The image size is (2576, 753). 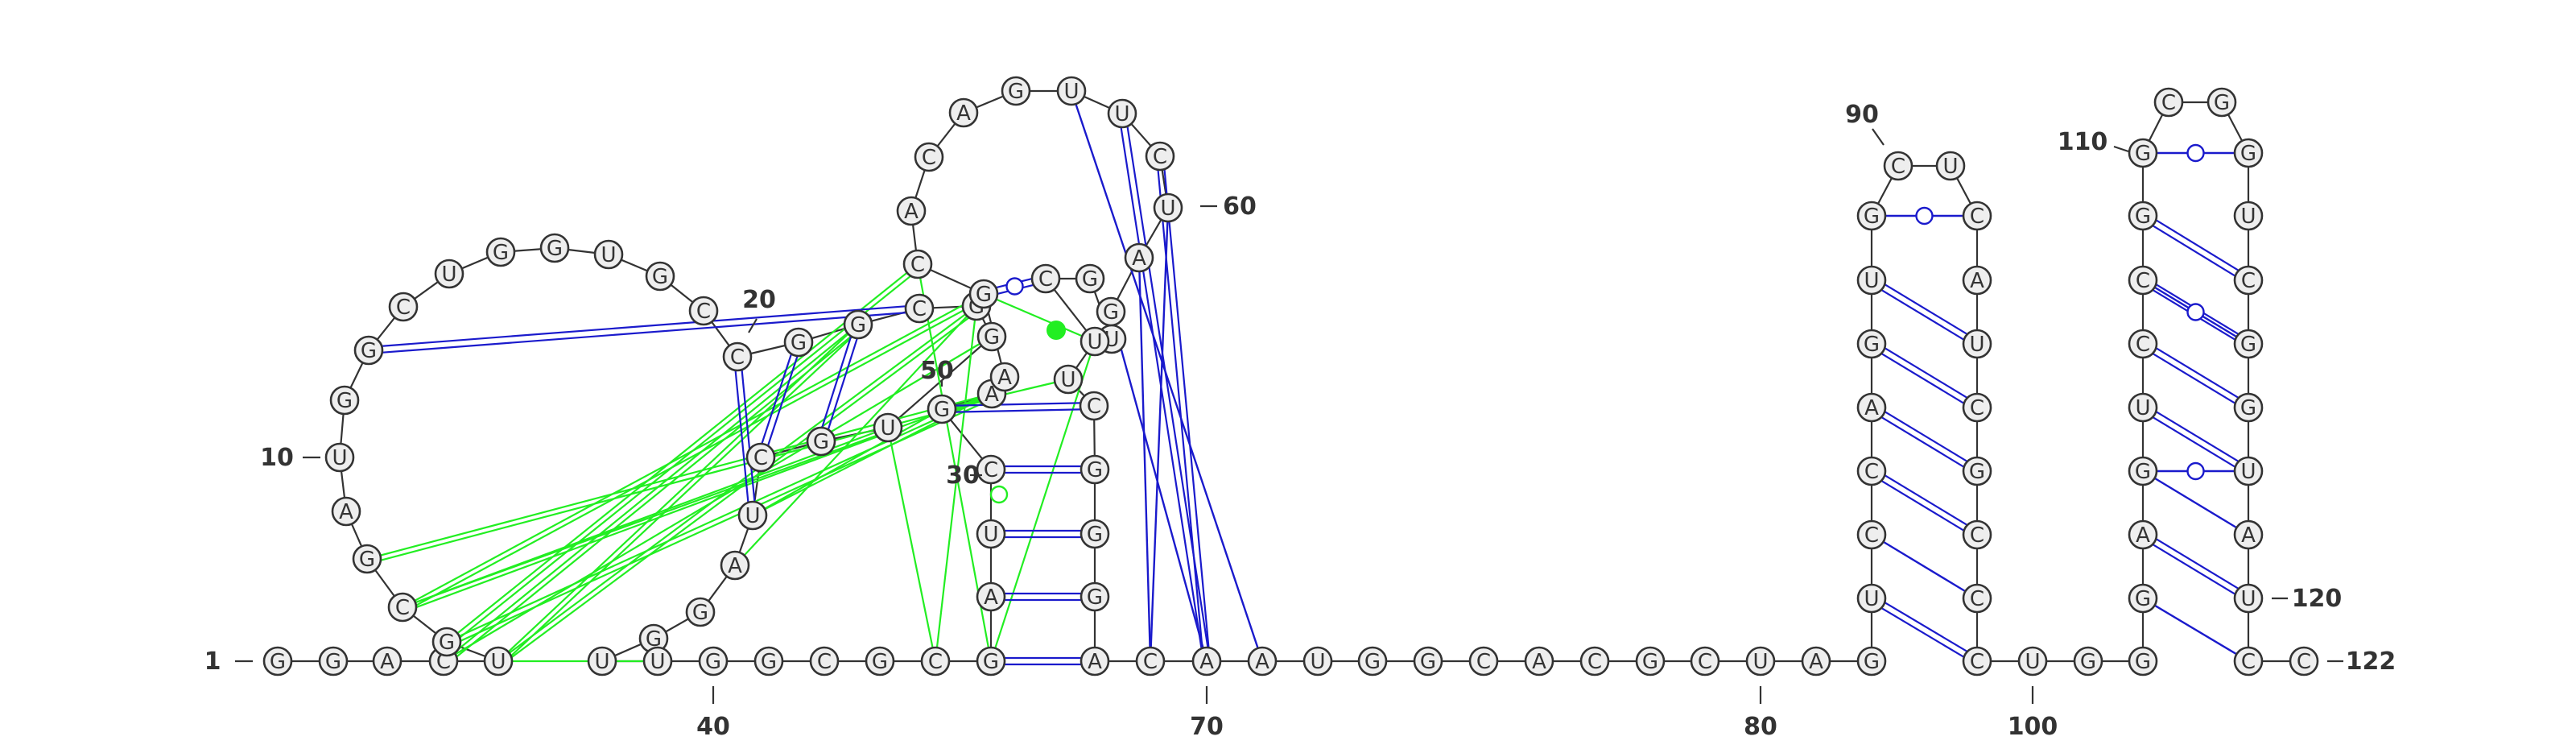 I want to click on position-label-90: 90, so click(x=1864, y=123).